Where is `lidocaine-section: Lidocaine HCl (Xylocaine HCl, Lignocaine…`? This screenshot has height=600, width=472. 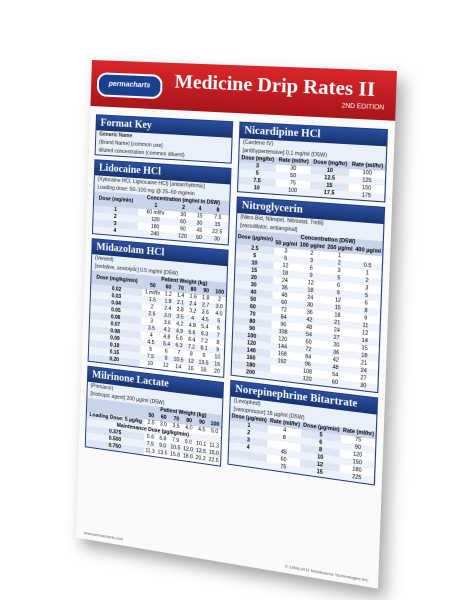 lidocaine-section: Lidocaine HCl (Xylocaine HCl, Lignocaine… is located at coordinates (162, 202).